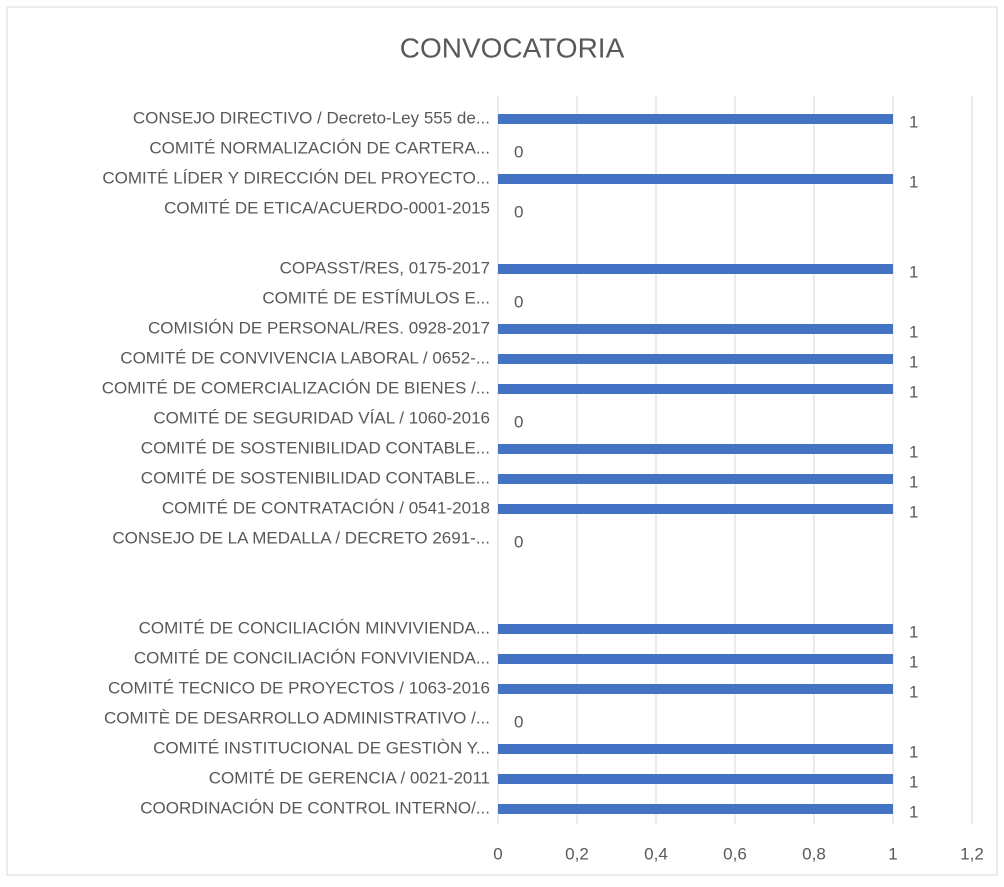 This screenshot has height=887, width=1004. What do you see at coordinates (735, 853) in the screenshot?
I see `x-tick-label: 0,6` at bounding box center [735, 853].